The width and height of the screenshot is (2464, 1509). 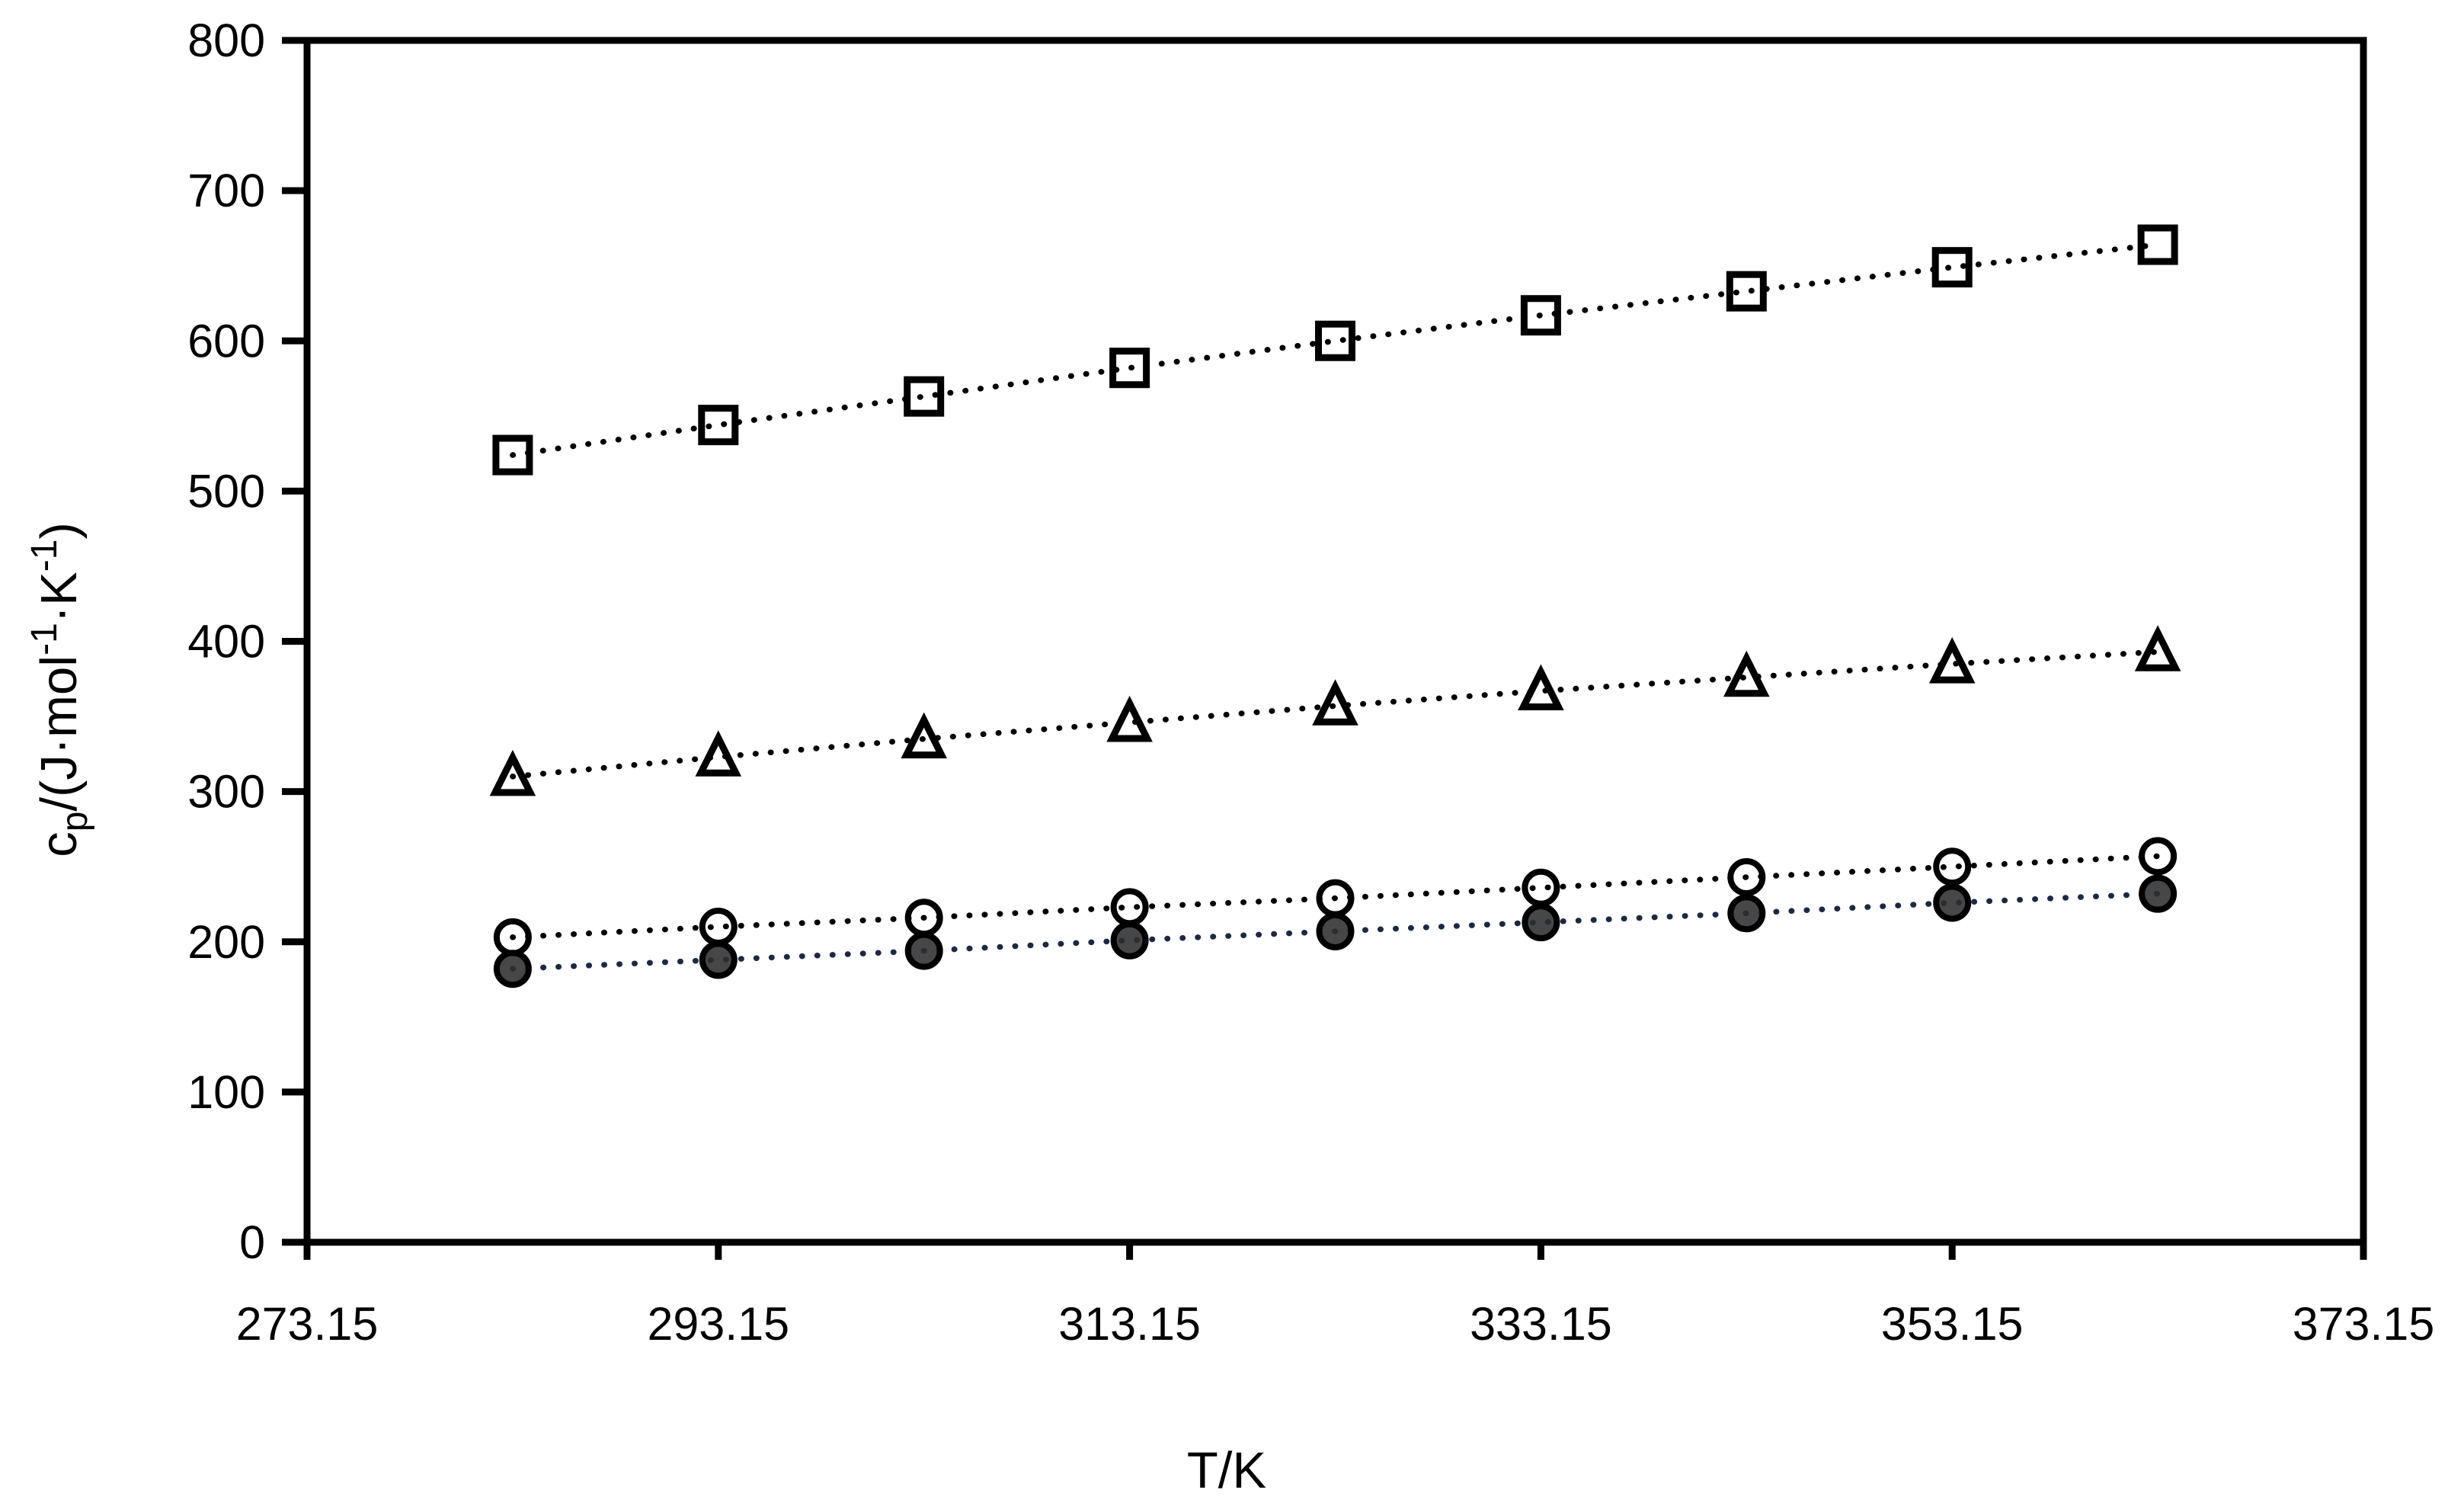 I want to click on y-tick-label: 400, so click(x=226, y=642).